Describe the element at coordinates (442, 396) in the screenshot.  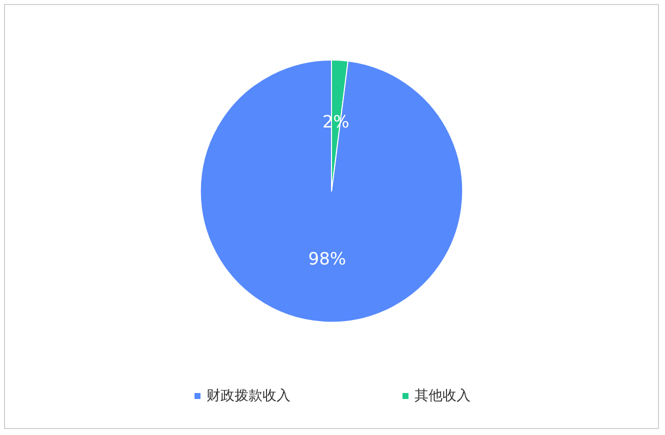
I see `legend-label: 其他收入` at that location.